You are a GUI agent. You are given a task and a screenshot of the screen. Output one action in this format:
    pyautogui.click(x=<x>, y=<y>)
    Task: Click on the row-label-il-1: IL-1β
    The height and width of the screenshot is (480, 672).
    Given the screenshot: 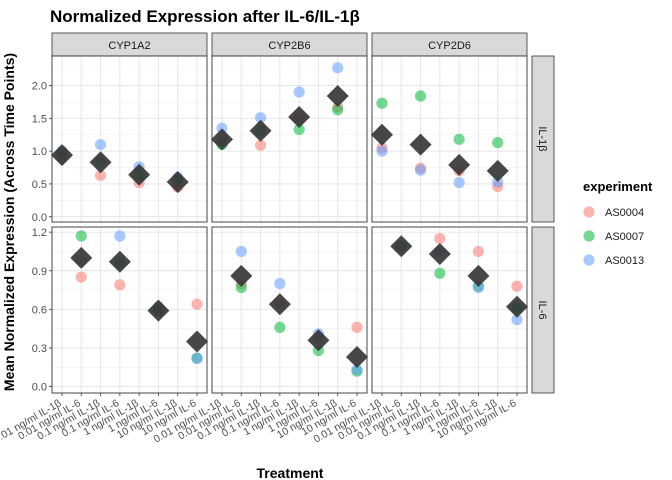 What is the action you would take?
    pyautogui.click(x=542, y=138)
    